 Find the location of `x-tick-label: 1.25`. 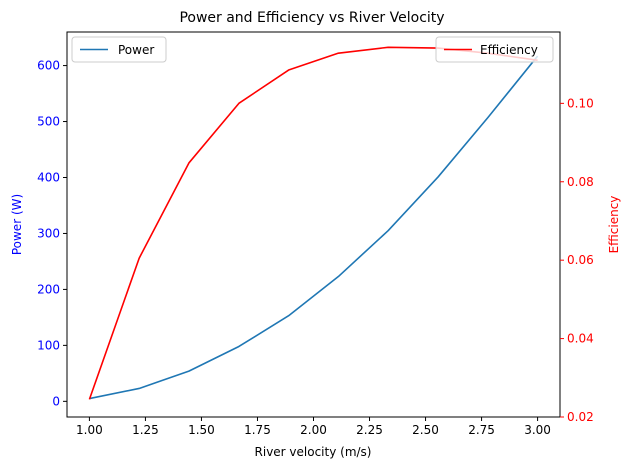

x-tick-label: 1.25 is located at coordinates (145, 430).